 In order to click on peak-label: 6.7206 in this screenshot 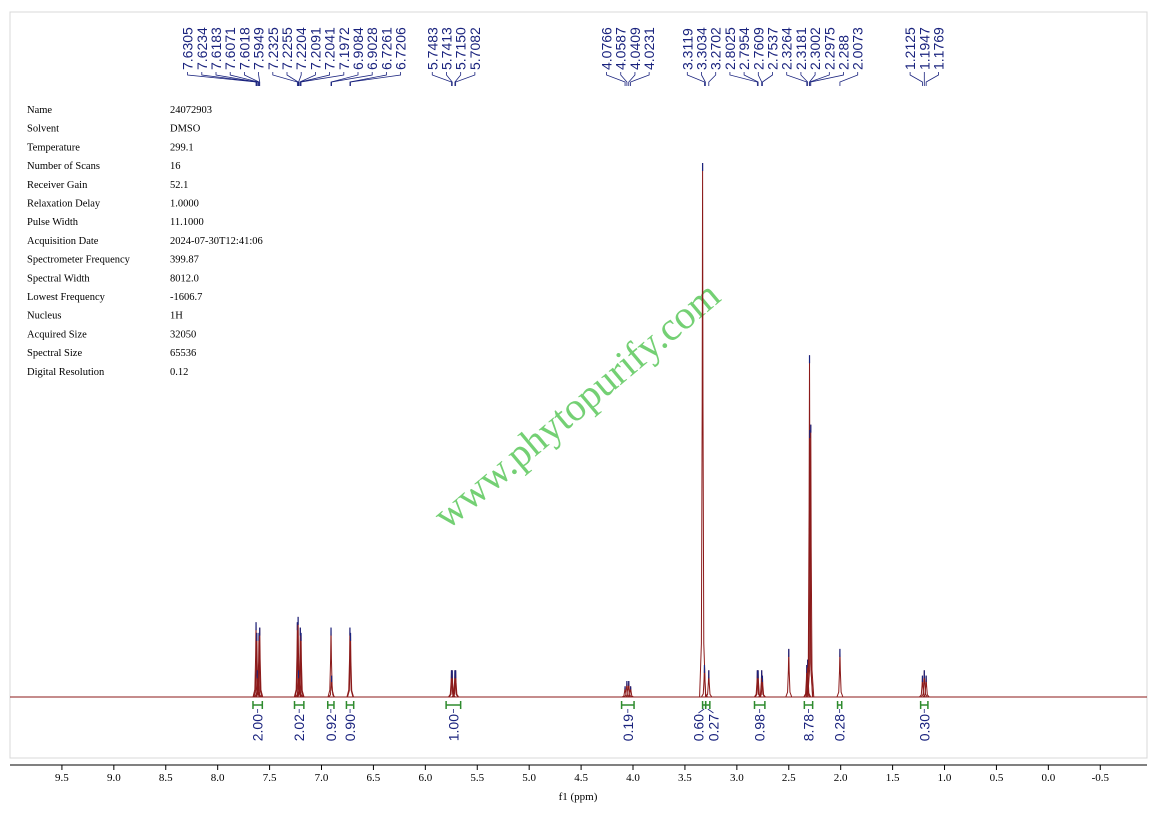, I will do `click(401, 48)`.